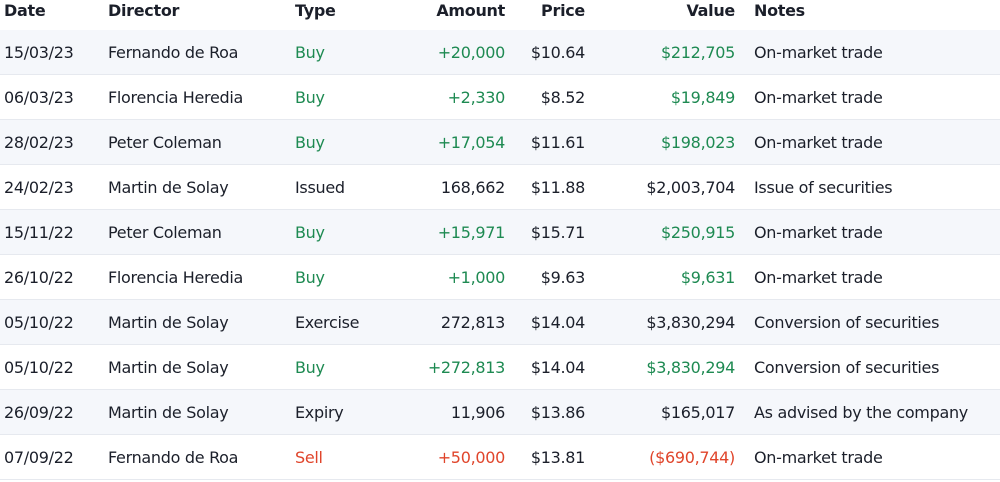  What do you see at coordinates (453, 322) in the screenshot?
I see `table-cell: 272,813` at bounding box center [453, 322].